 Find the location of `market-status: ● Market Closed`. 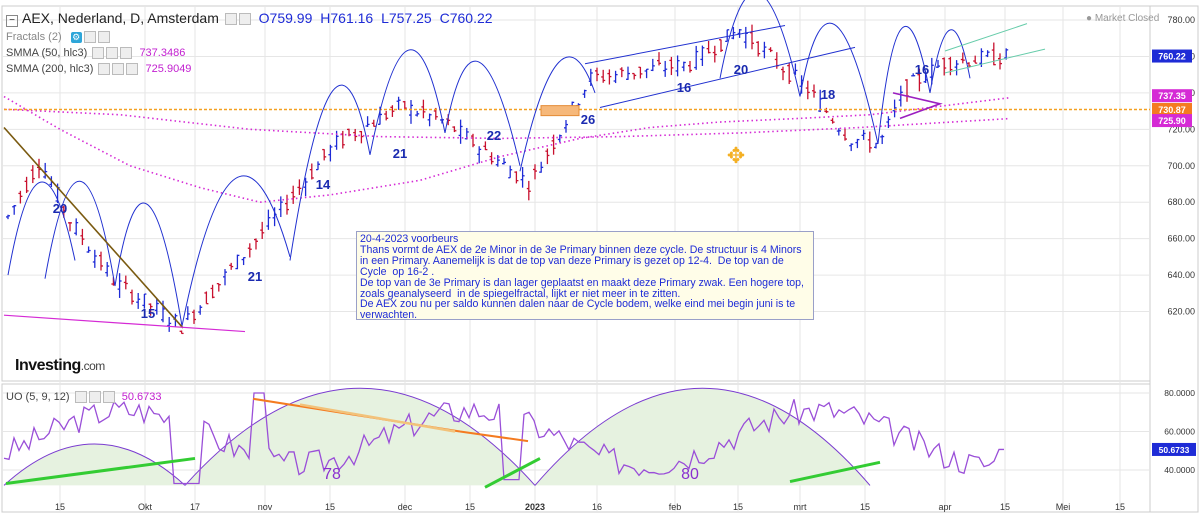

market-status: ● Market Closed is located at coordinates (1123, 18).